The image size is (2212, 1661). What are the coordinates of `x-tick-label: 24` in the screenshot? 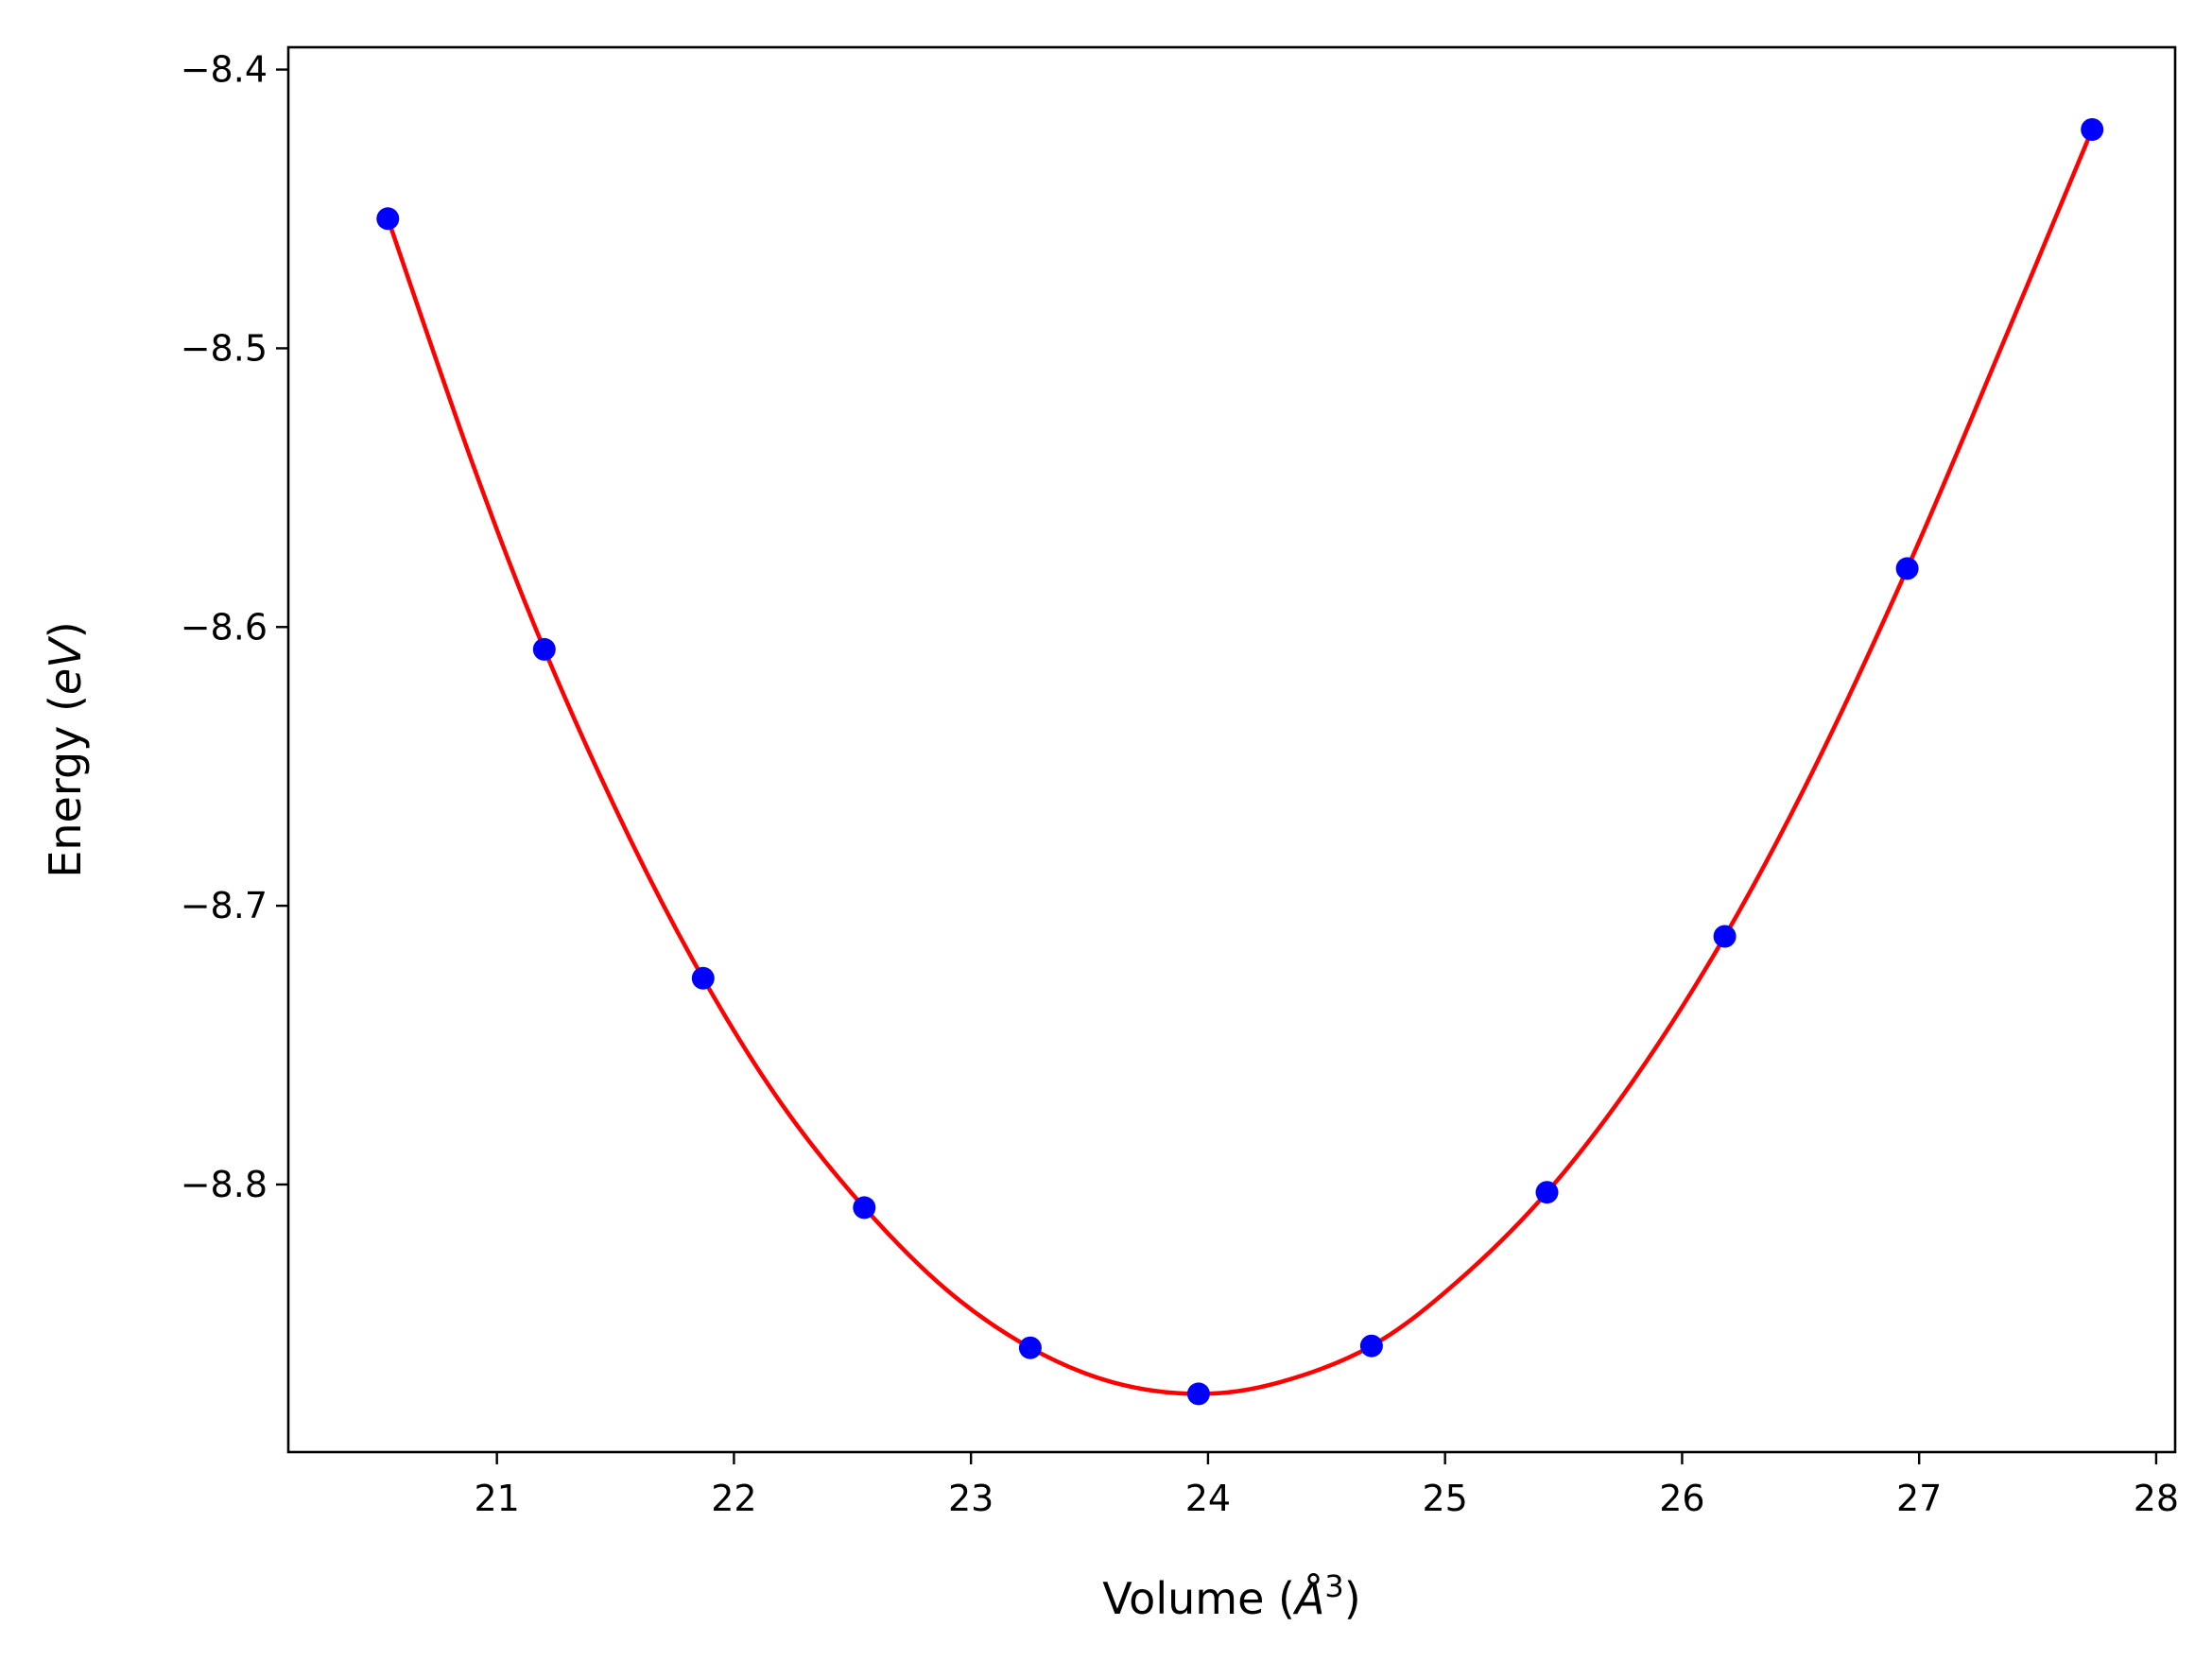 It's located at (1208, 1498).